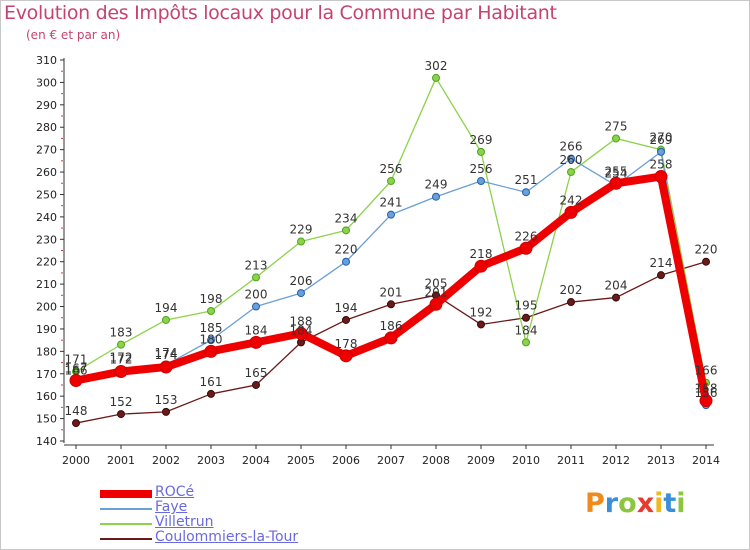 This screenshot has height=550, width=750. I want to click on data-label: 188, so click(301, 321).